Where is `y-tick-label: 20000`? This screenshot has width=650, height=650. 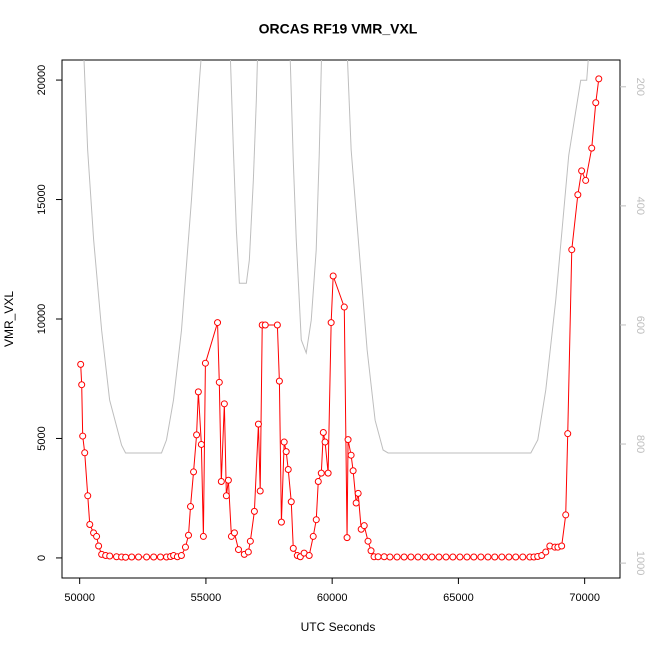 y-tick-label: 20000 is located at coordinates (42, 80).